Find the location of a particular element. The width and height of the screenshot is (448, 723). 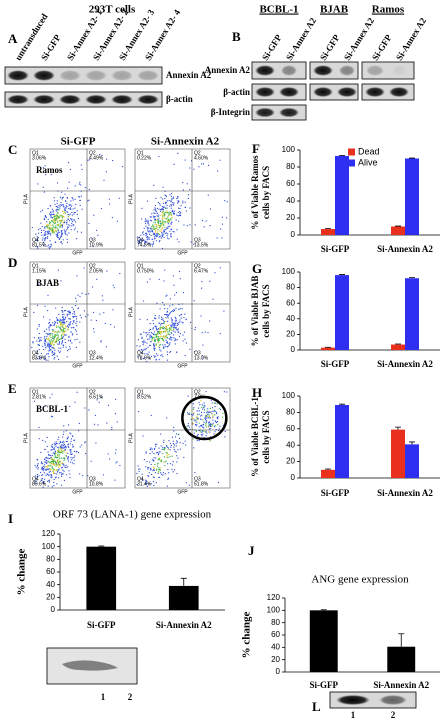

chart-title: ANG gene expression is located at coordinates (360, 580).